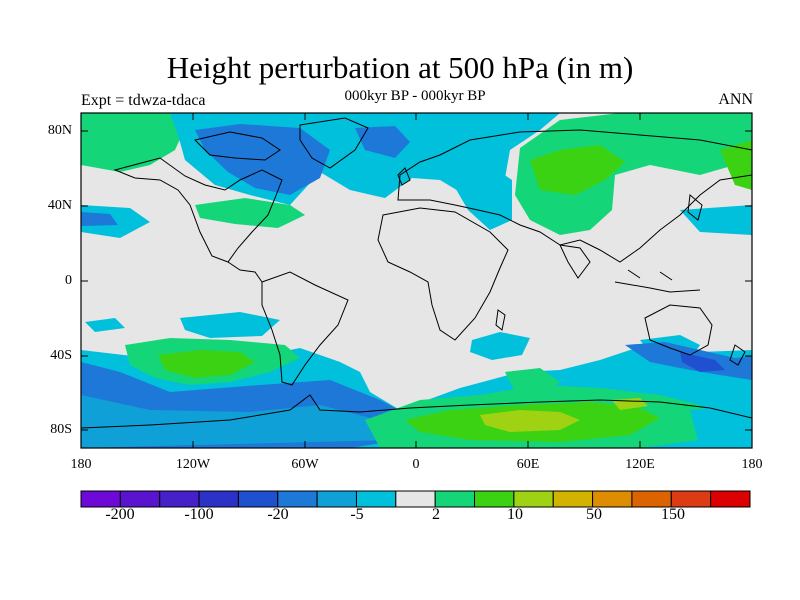 This screenshot has width=800, height=600. Describe the element at coordinates (357, 514) in the screenshot. I see `colorbar-label-4: -5` at that location.